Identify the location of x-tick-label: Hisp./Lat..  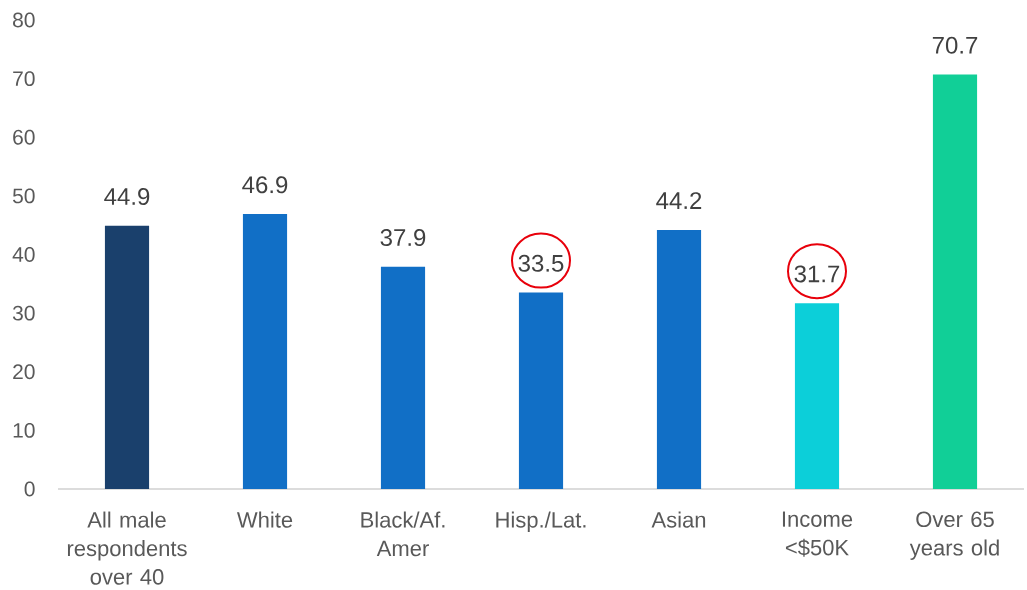
(541, 522).